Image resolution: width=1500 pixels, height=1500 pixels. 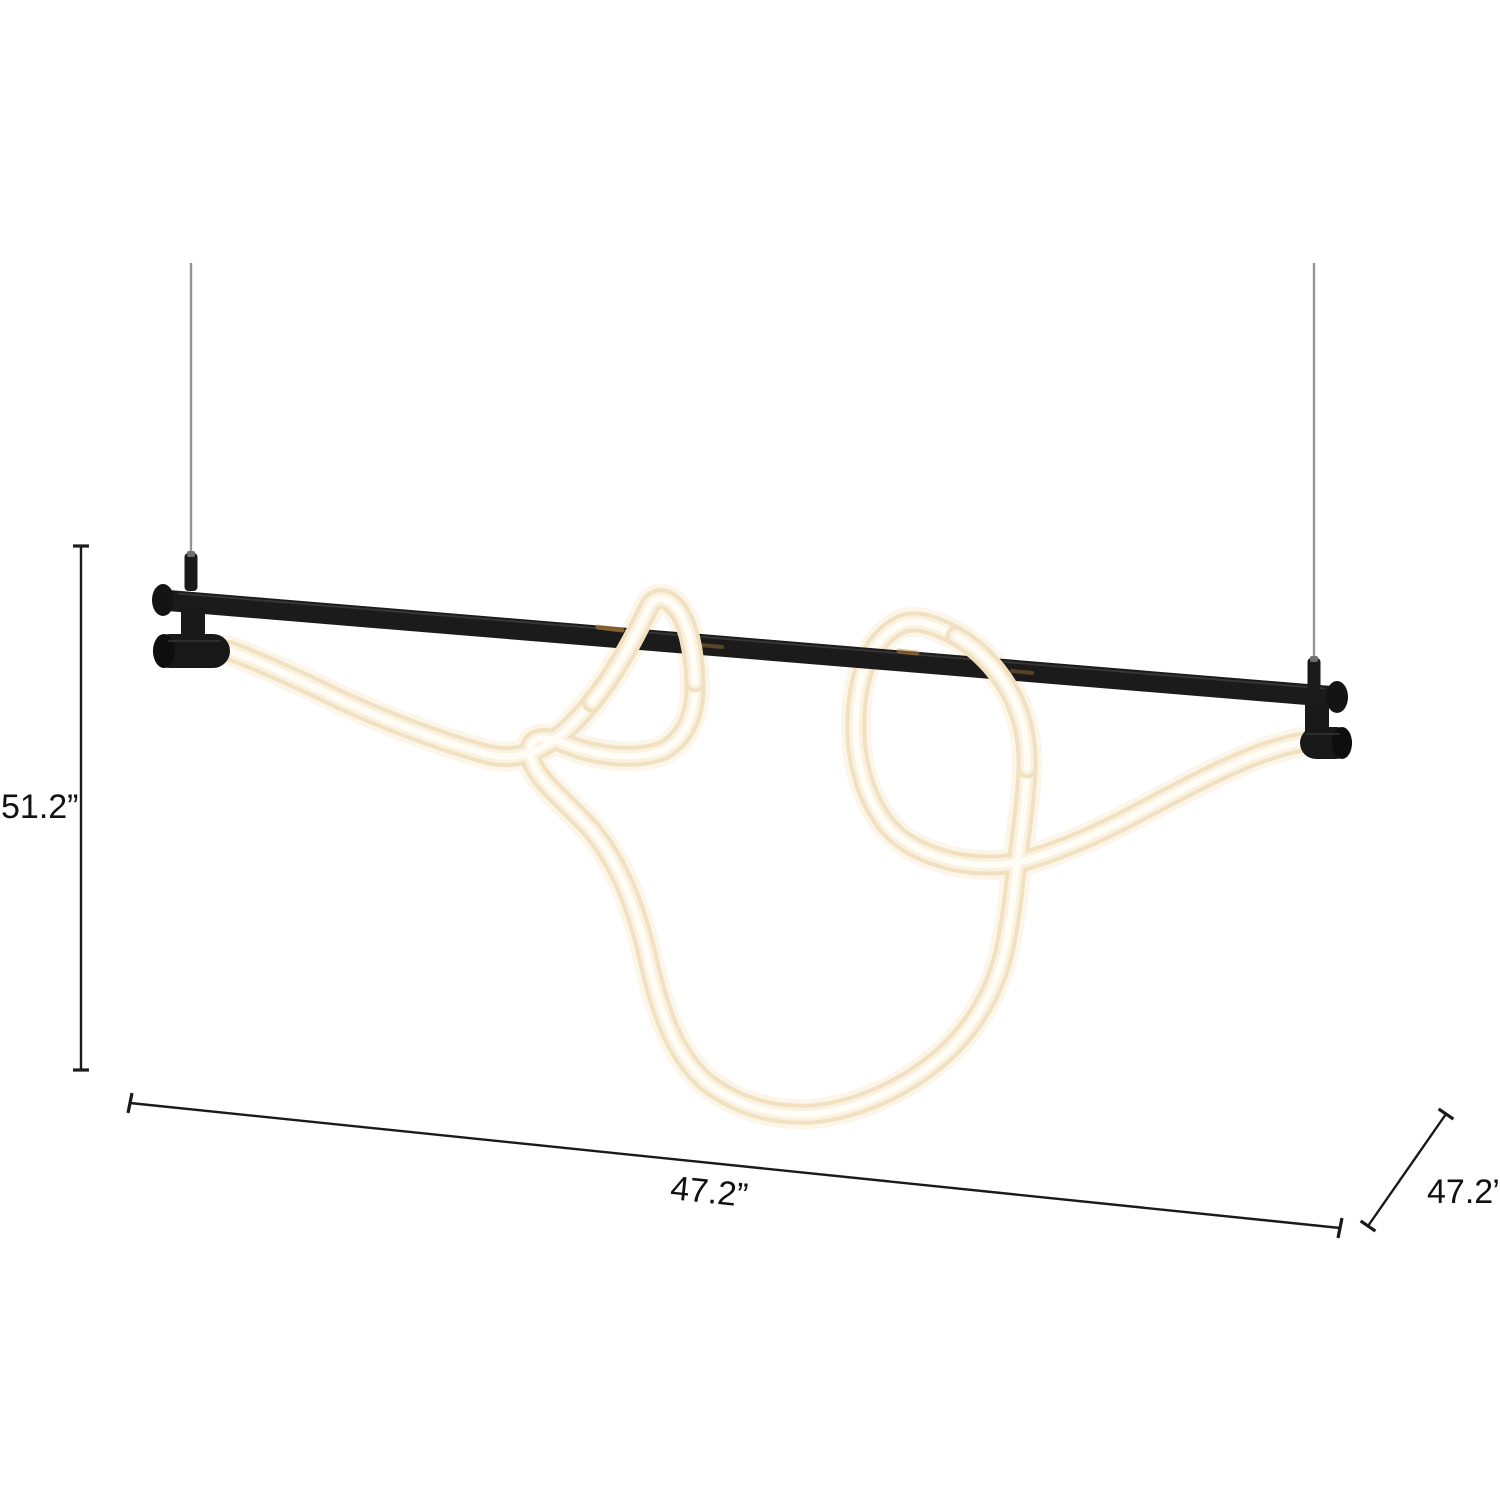 I want to click on right-cable-ferrule, so click(x=1314, y=674).